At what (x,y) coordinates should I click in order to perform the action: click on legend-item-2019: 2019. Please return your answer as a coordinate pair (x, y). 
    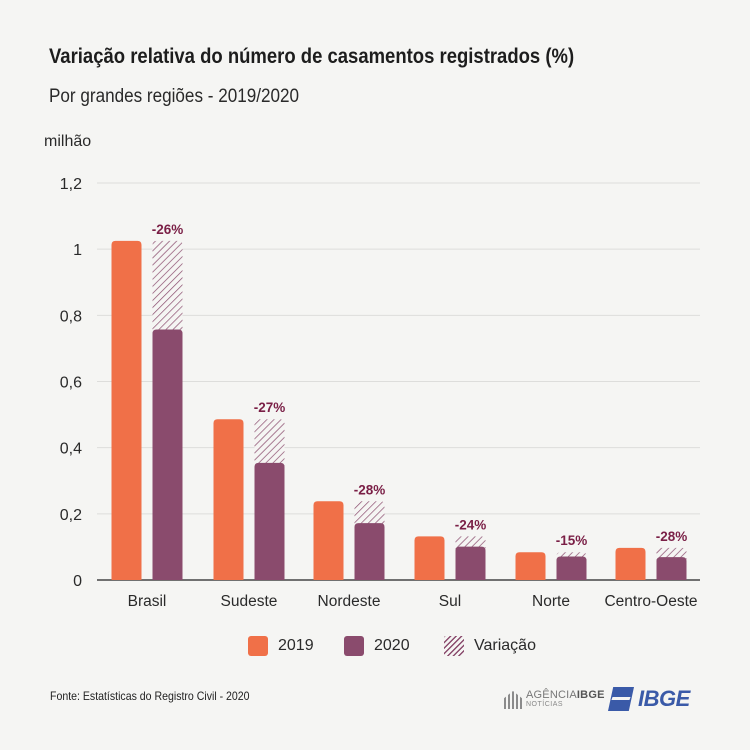
    Looking at the image, I should click on (281, 646).